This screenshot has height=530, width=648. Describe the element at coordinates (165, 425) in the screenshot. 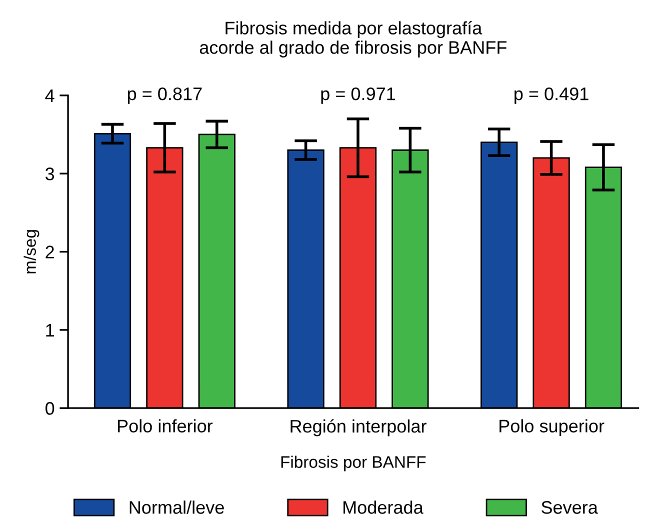

I see `x-tick-label: Polo inferior` at that location.